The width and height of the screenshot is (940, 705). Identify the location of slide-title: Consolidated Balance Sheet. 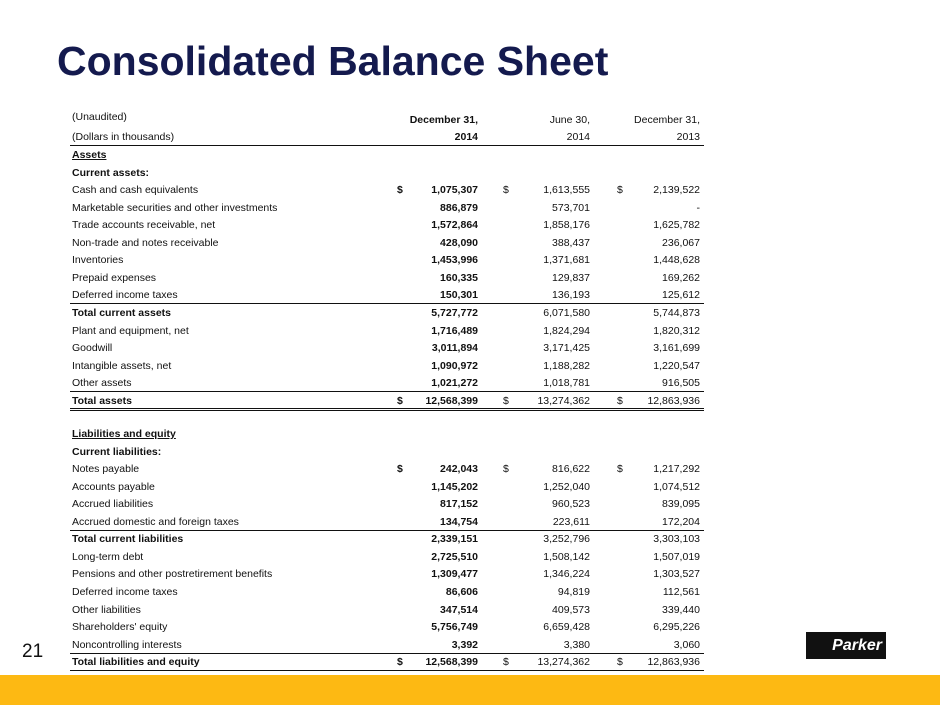
(333, 61).